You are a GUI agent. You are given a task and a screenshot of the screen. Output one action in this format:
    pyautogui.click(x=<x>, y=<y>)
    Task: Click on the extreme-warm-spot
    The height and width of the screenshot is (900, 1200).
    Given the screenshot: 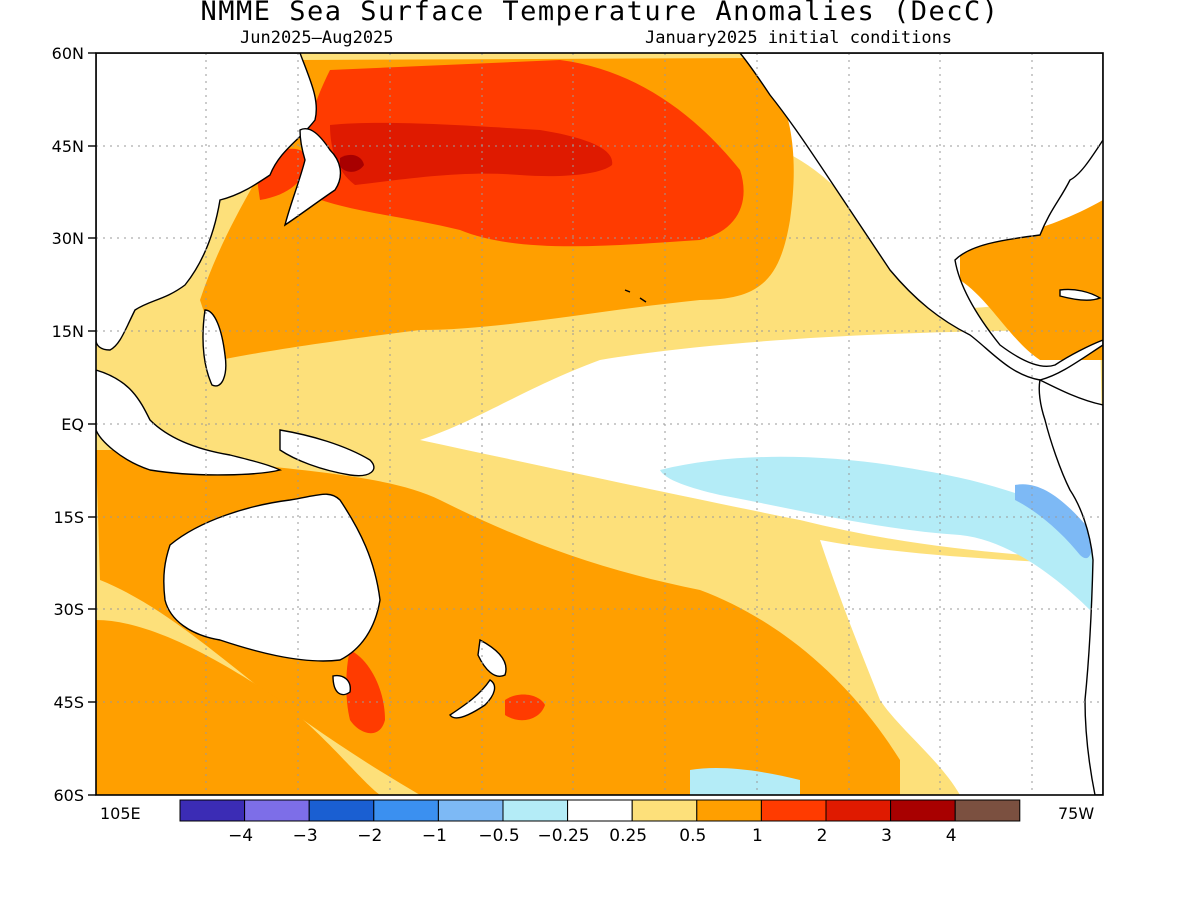 What is the action you would take?
    pyautogui.click(x=352, y=163)
    